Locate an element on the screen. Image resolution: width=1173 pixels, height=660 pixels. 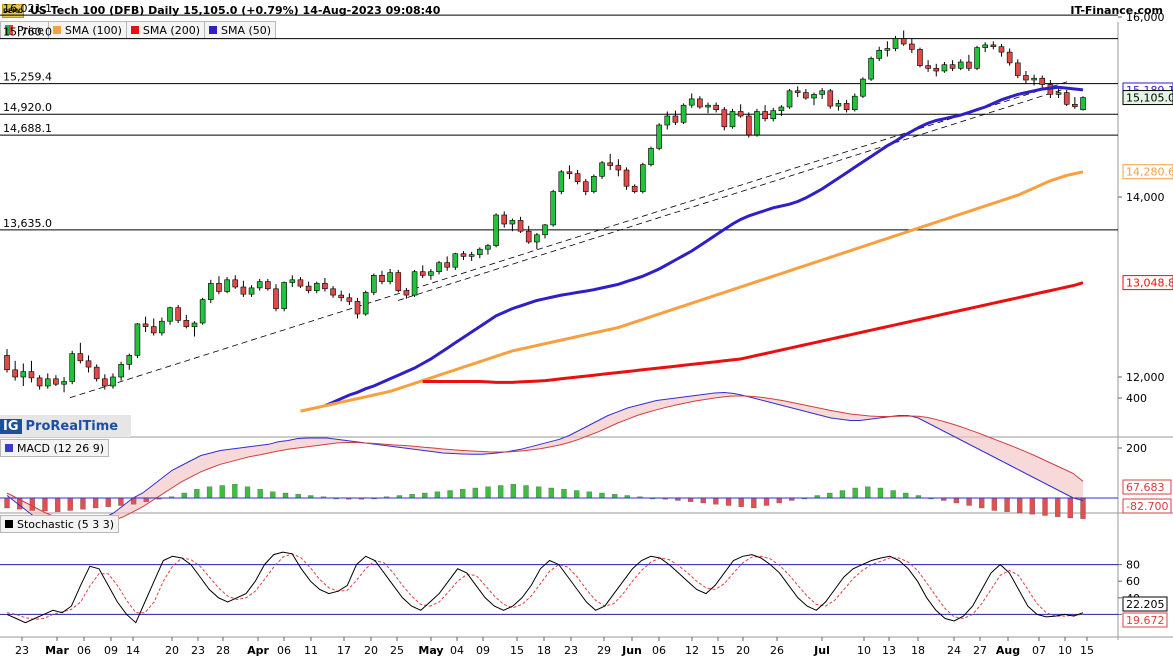
x-tick-label: 14 is located at coordinates (133, 650).